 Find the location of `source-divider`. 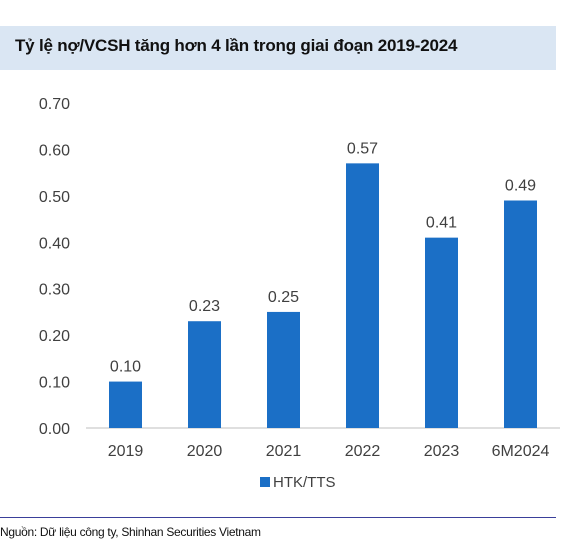

source-divider is located at coordinates (278, 517).